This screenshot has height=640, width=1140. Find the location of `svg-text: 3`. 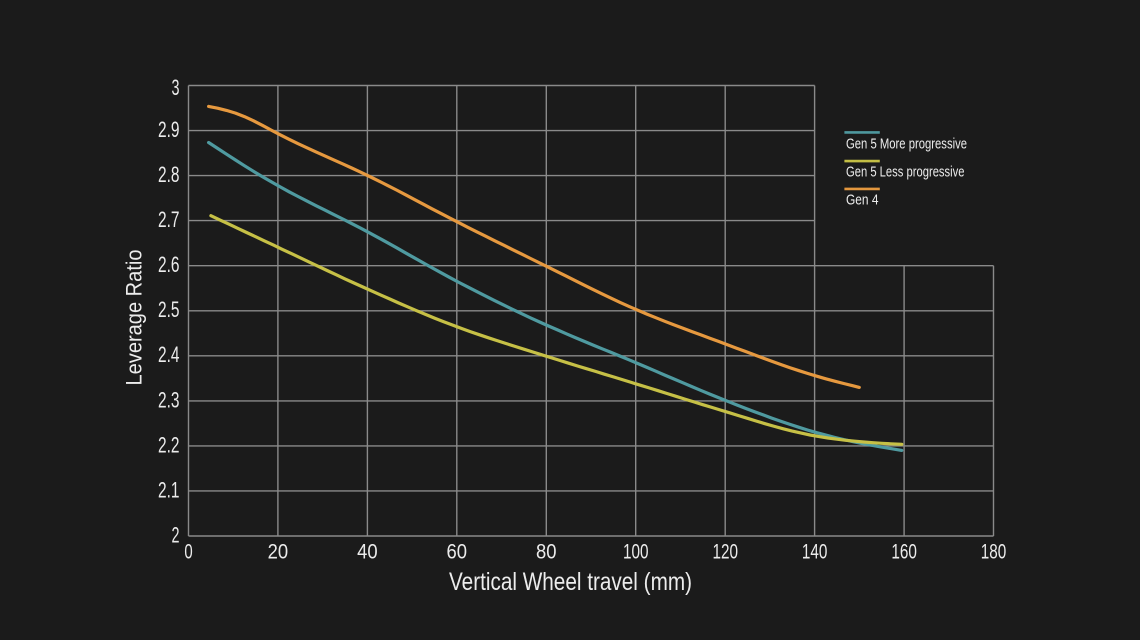

svg-text: 3 is located at coordinates (176, 87).